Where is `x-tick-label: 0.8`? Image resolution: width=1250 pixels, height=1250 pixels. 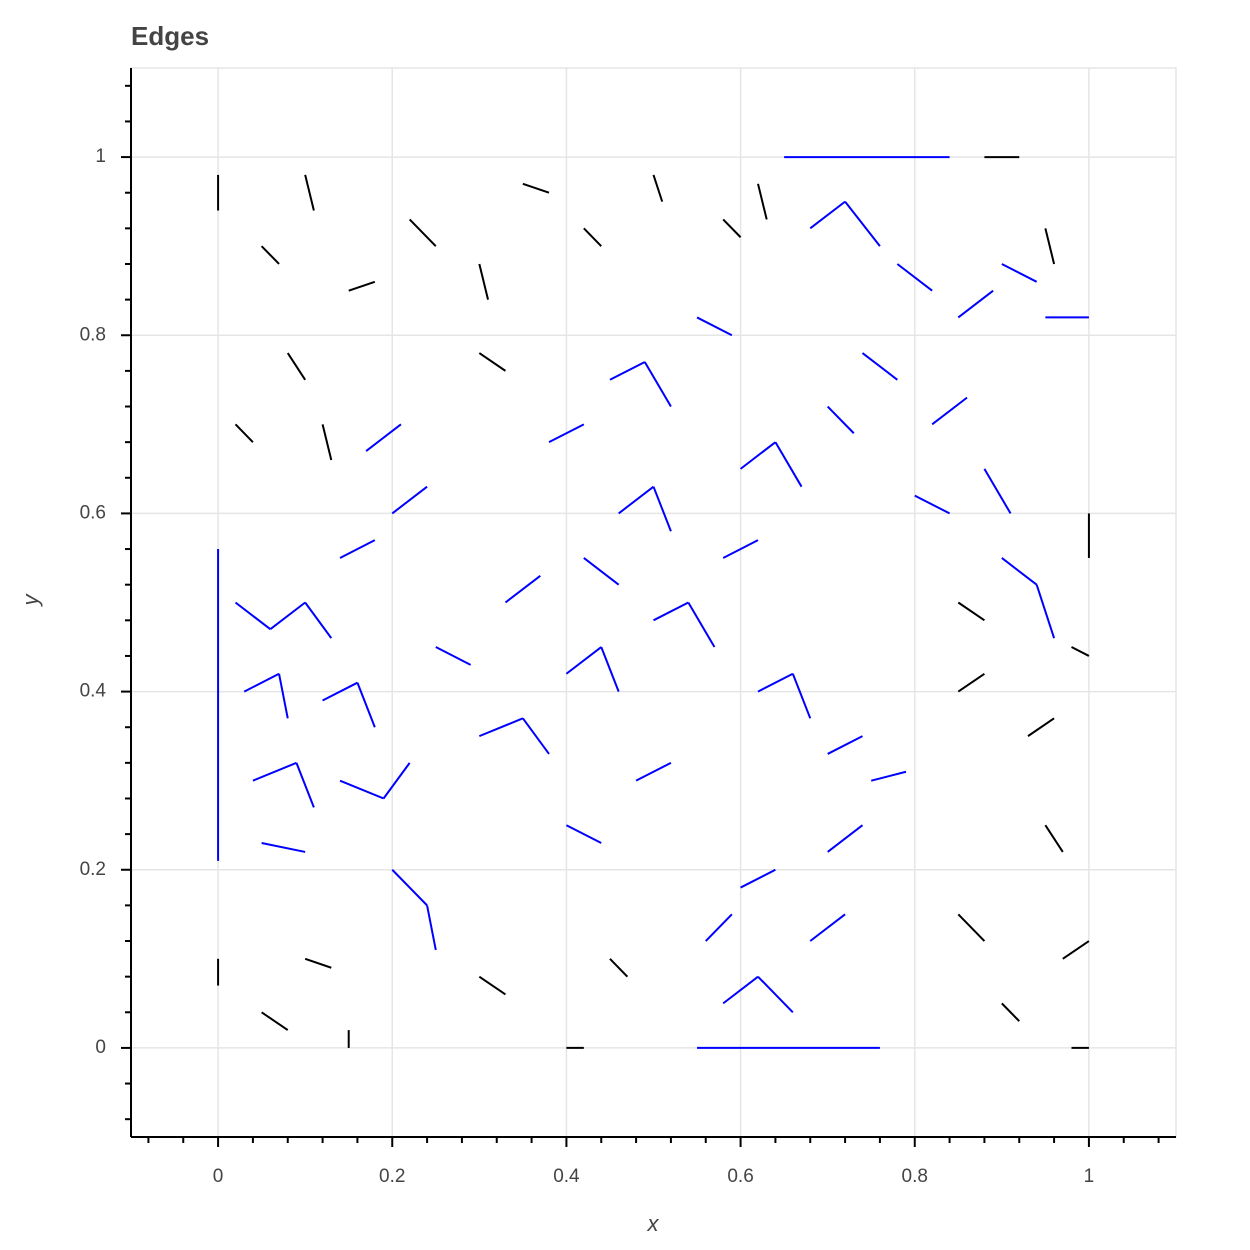
x-tick-label: 0.8 is located at coordinates (915, 1176).